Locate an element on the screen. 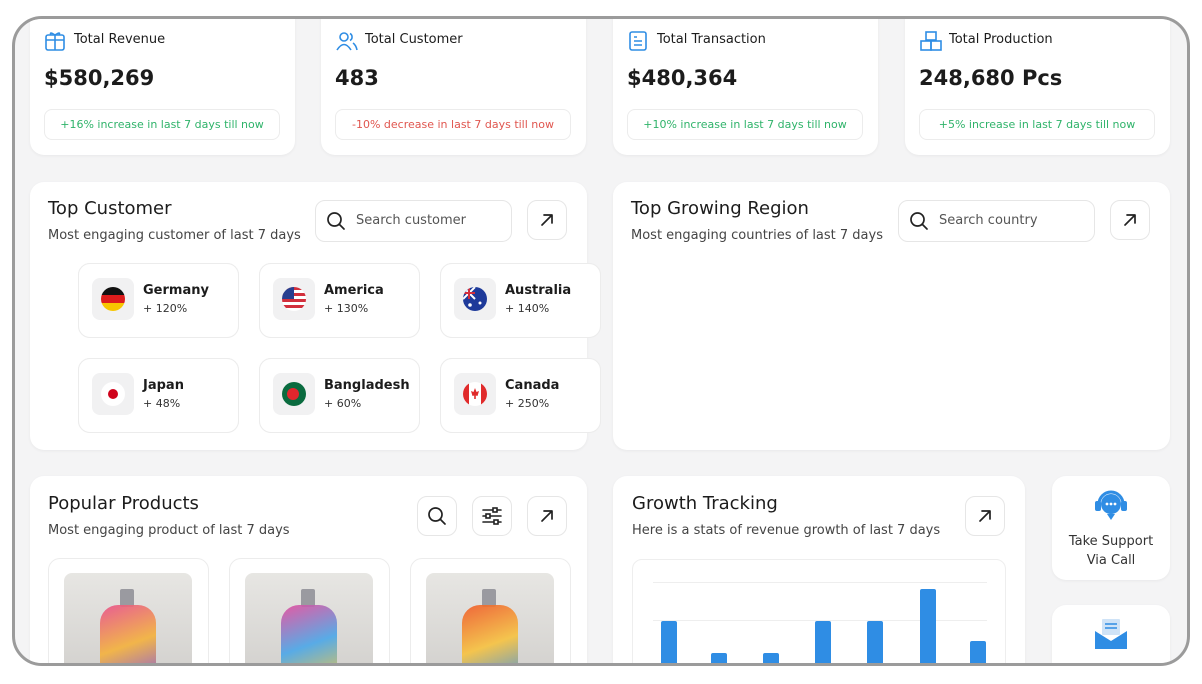 This screenshot has width=1202, height=684. stat-value: $580,269 is located at coordinates (99, 78).